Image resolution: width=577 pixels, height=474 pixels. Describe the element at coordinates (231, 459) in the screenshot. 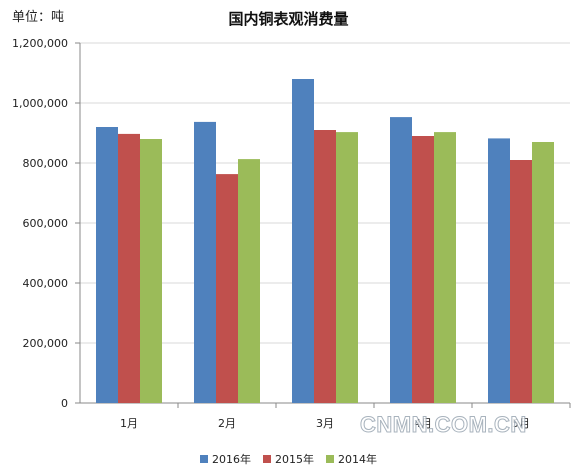

I see `legend-label: 2016年` at that location.